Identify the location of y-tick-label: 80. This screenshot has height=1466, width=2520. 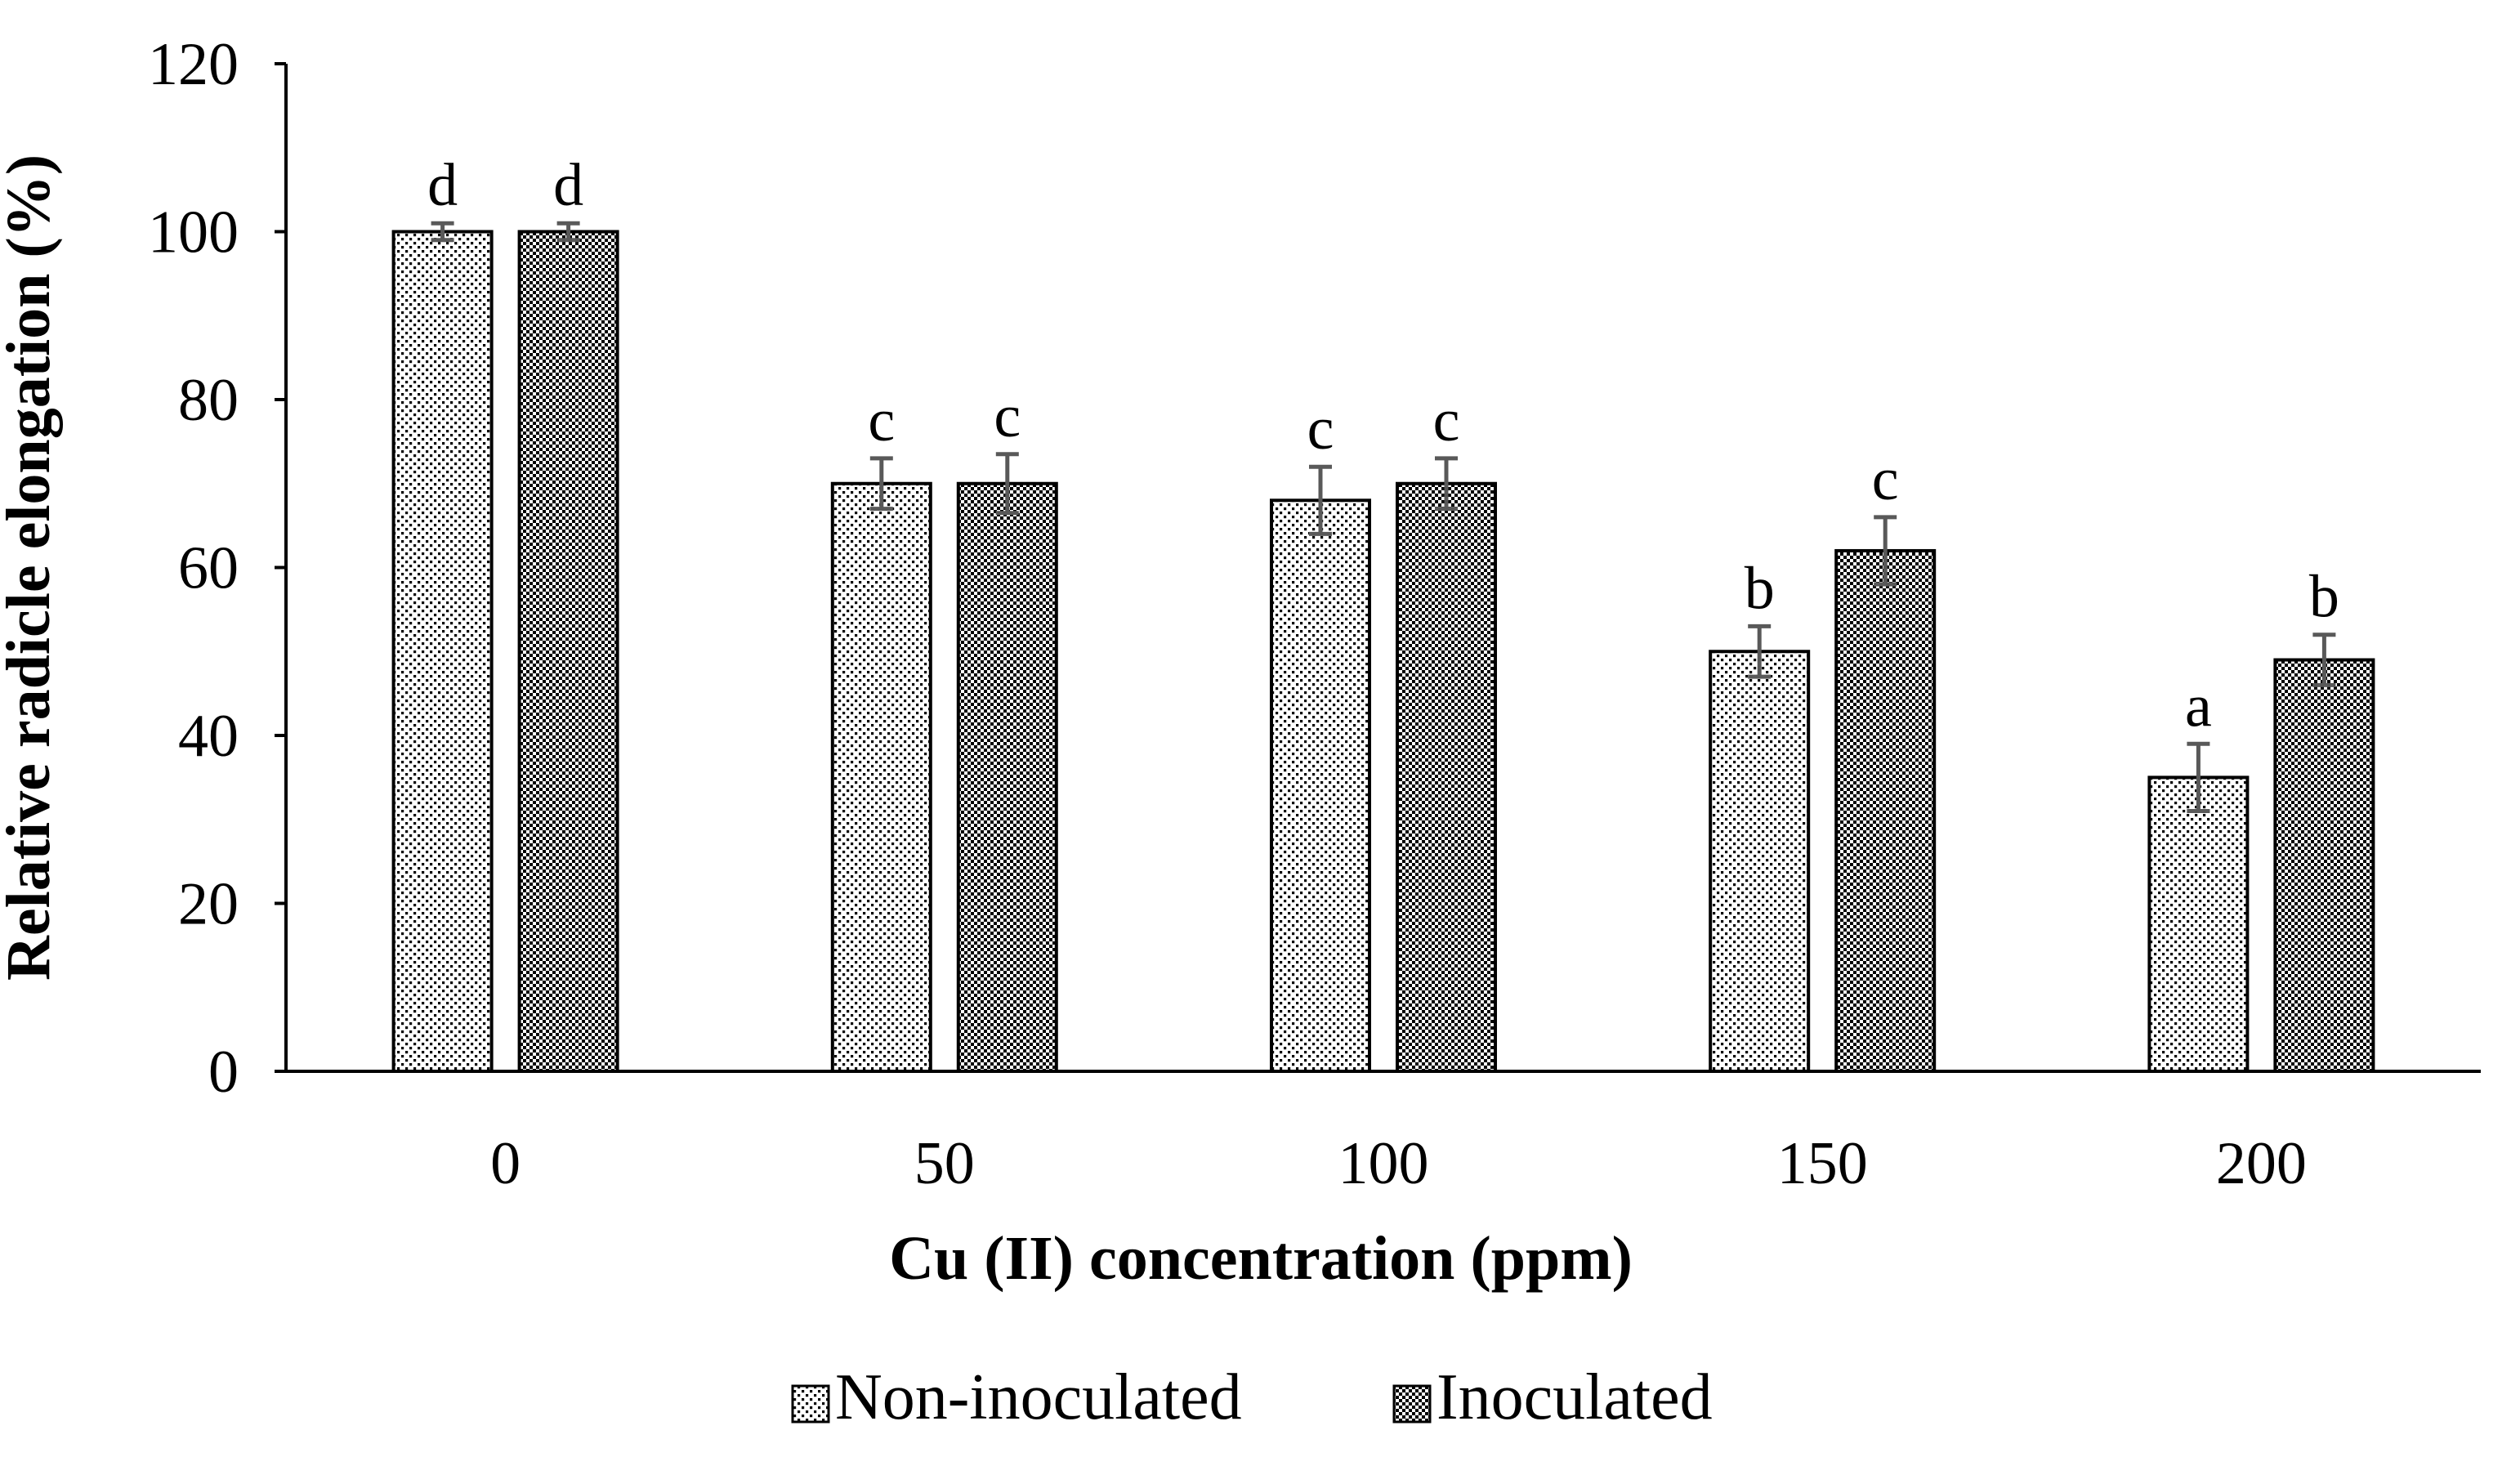
(209, 400).